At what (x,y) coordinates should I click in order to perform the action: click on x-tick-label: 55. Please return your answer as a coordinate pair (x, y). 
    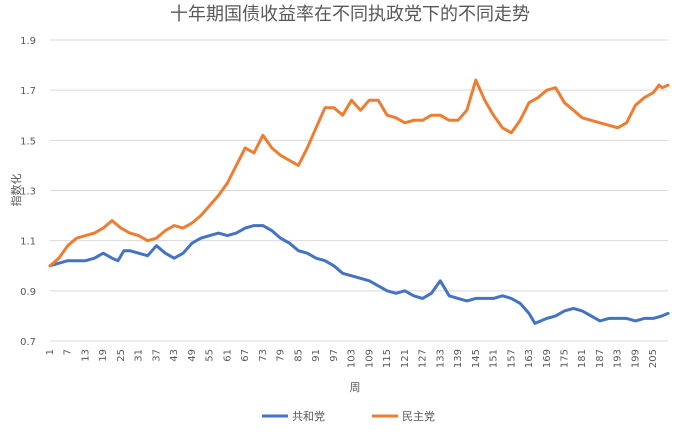
    Looking at the image, I should click on (210, 355).